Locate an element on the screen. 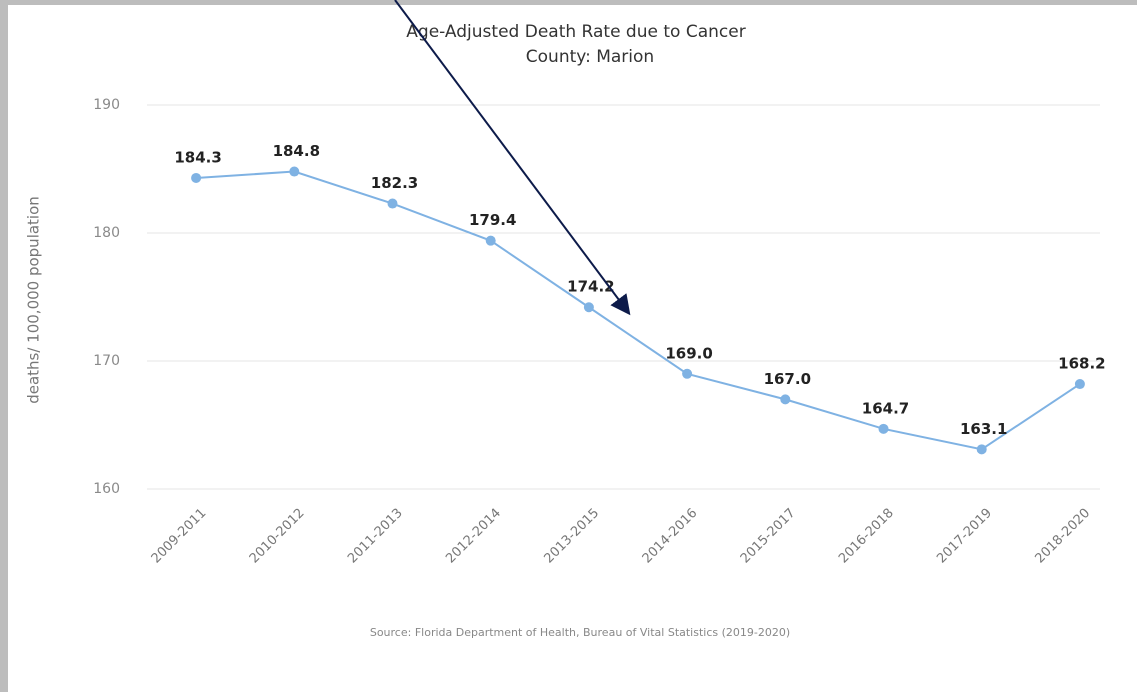  data-label: 182.3 is located at coordinates (394, 183).